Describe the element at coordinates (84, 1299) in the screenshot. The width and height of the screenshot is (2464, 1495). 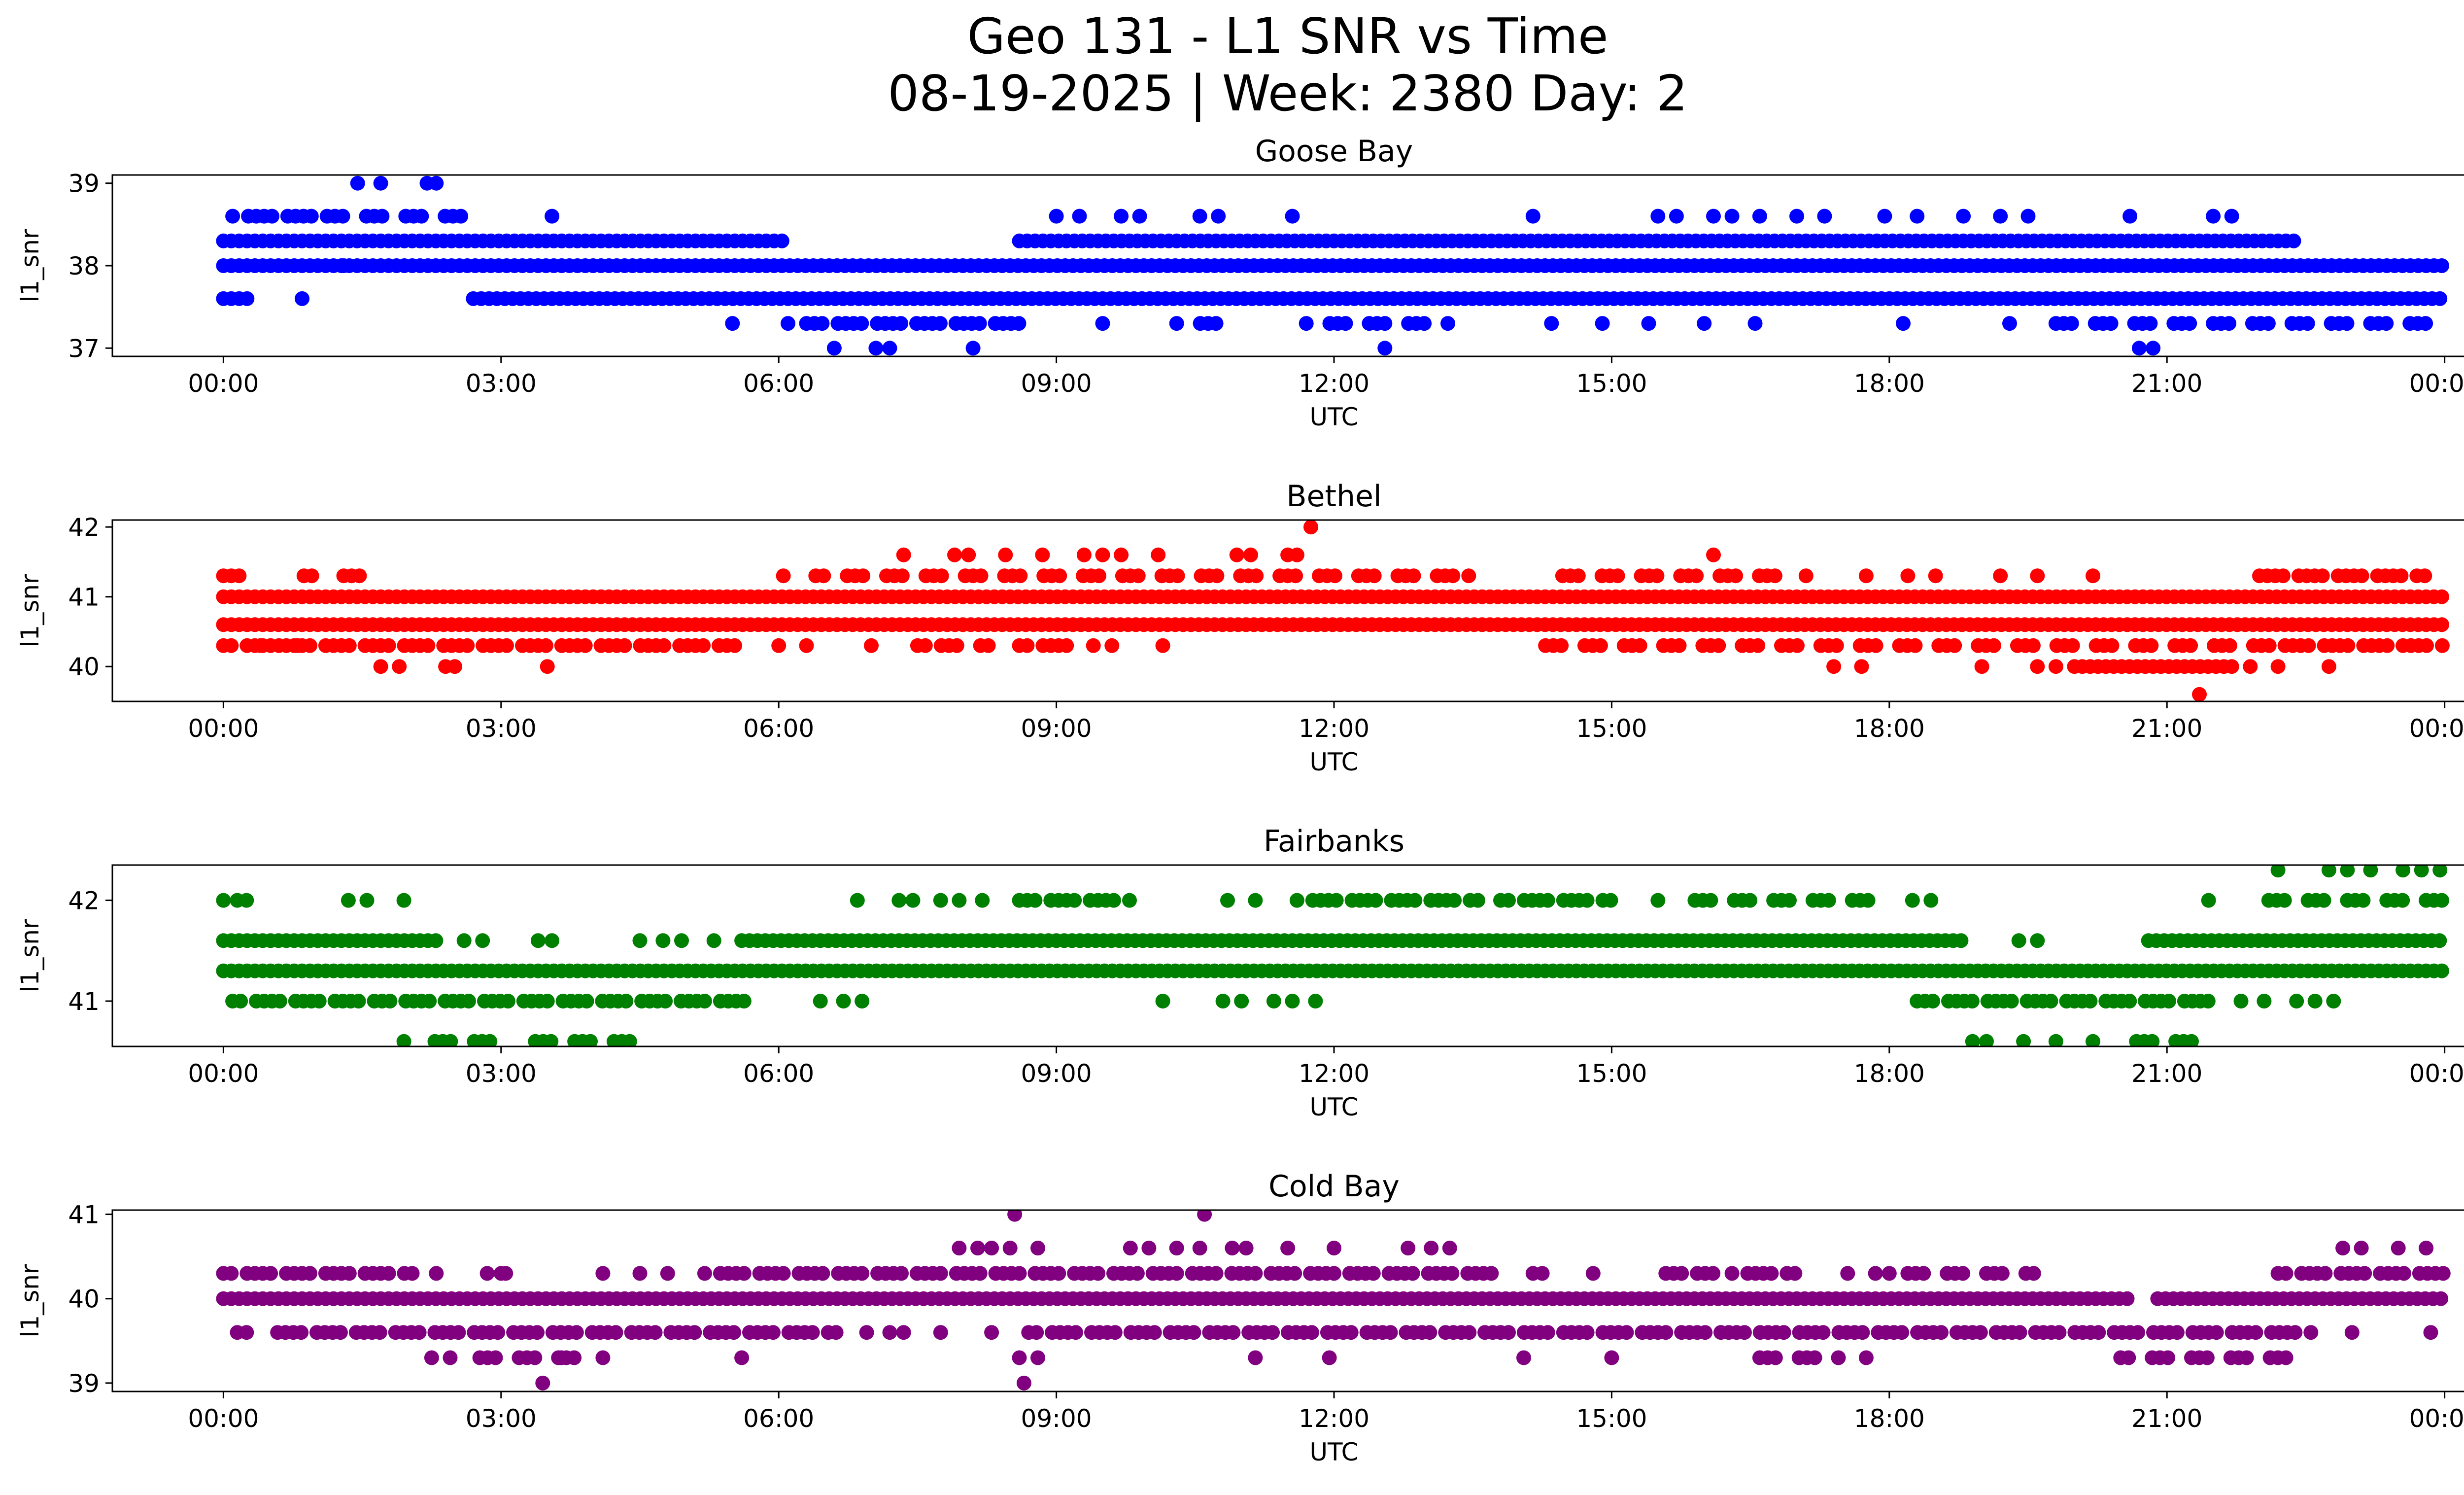
I see `y-tick-label: 40` at that location.